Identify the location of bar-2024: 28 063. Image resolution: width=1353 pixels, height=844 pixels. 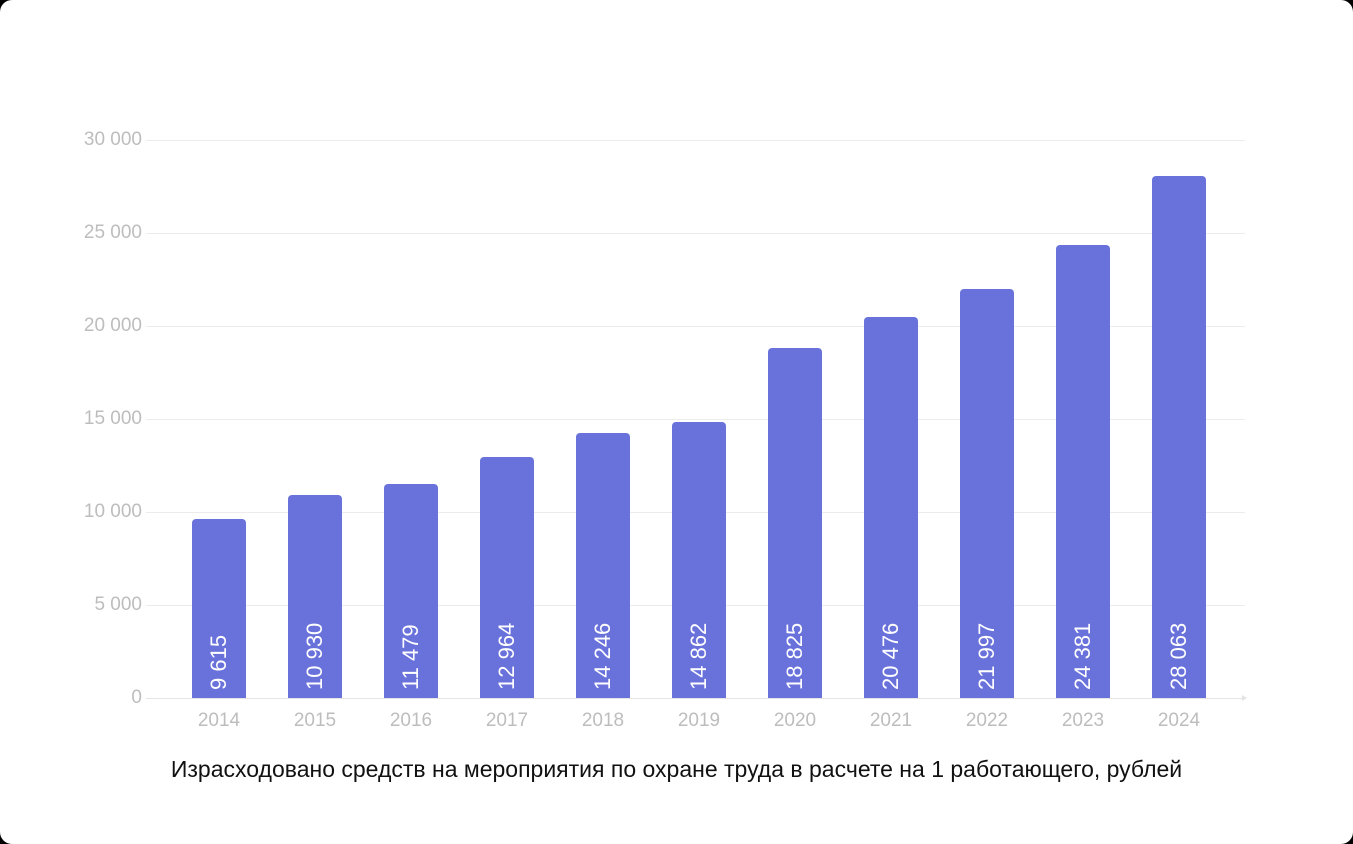
(1179, 437).